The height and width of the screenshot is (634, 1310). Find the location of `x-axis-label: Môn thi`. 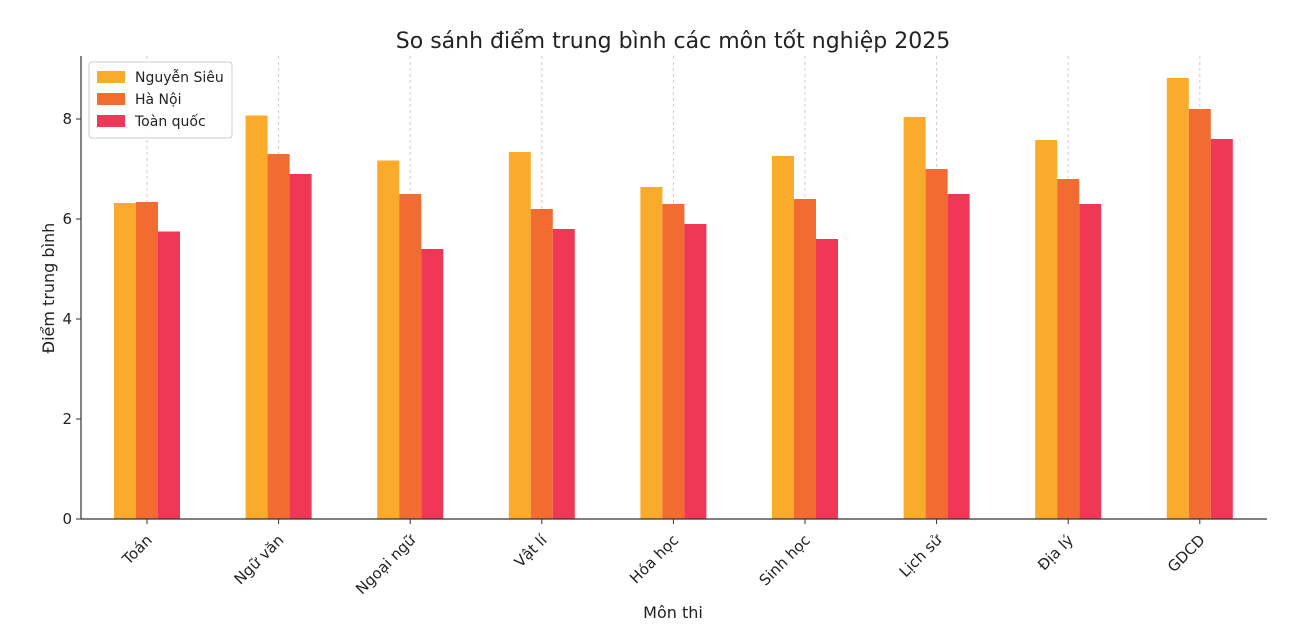

x-axis-label: Môn thi is located at coordinates (673, 612).